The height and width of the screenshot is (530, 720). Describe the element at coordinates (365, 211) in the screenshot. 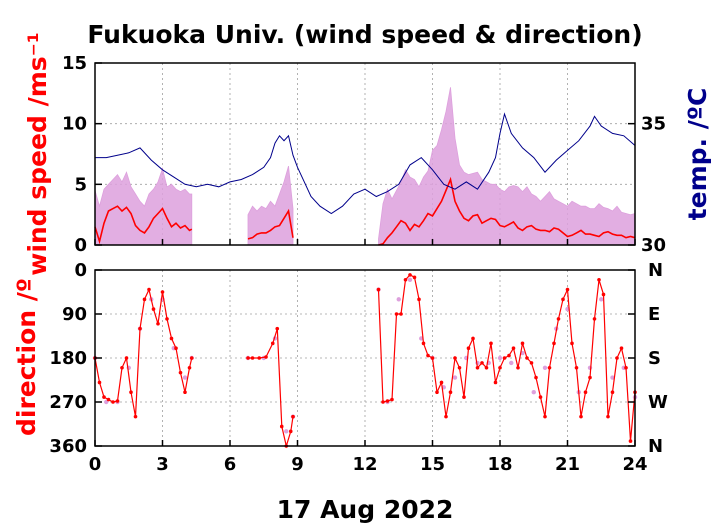

I see `mean-wind-series` at that location.